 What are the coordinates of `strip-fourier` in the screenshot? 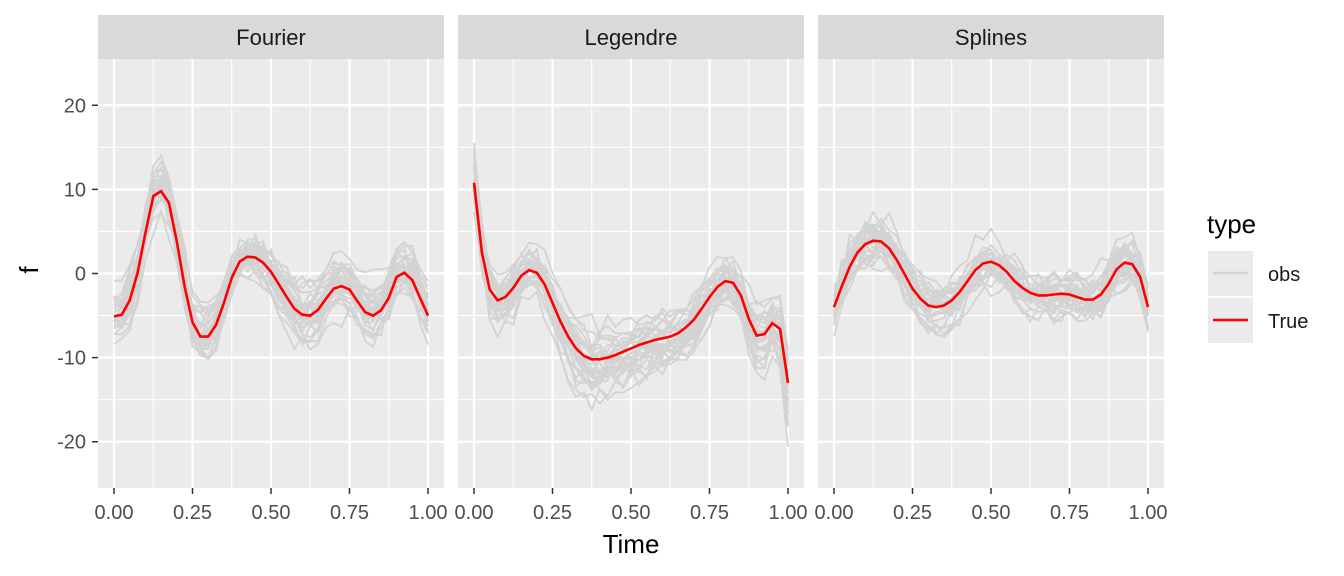 It's located at (271, 37).